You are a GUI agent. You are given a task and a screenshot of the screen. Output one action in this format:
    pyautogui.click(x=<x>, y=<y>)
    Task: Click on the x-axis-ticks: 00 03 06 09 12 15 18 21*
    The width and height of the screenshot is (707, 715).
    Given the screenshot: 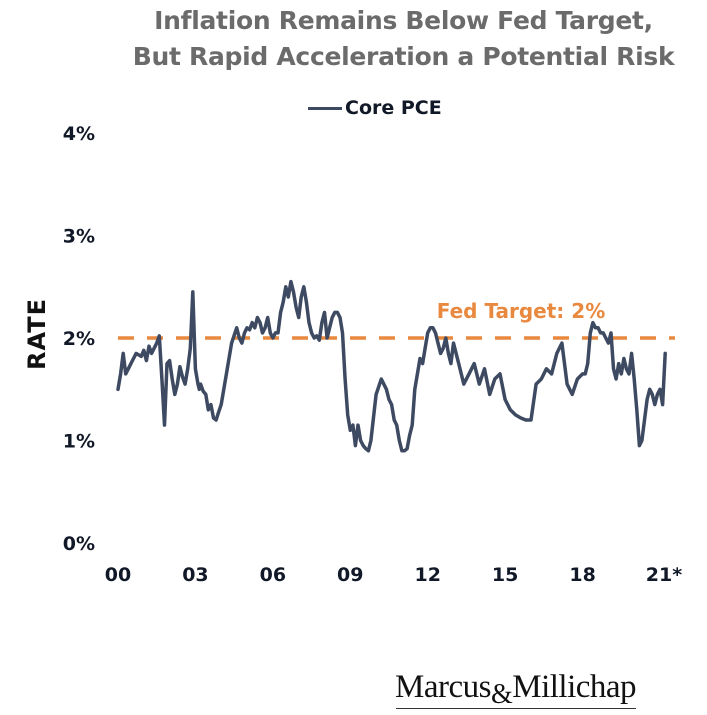 What is the action you would take?
    pyautogui.click(x=393, y=575)
    